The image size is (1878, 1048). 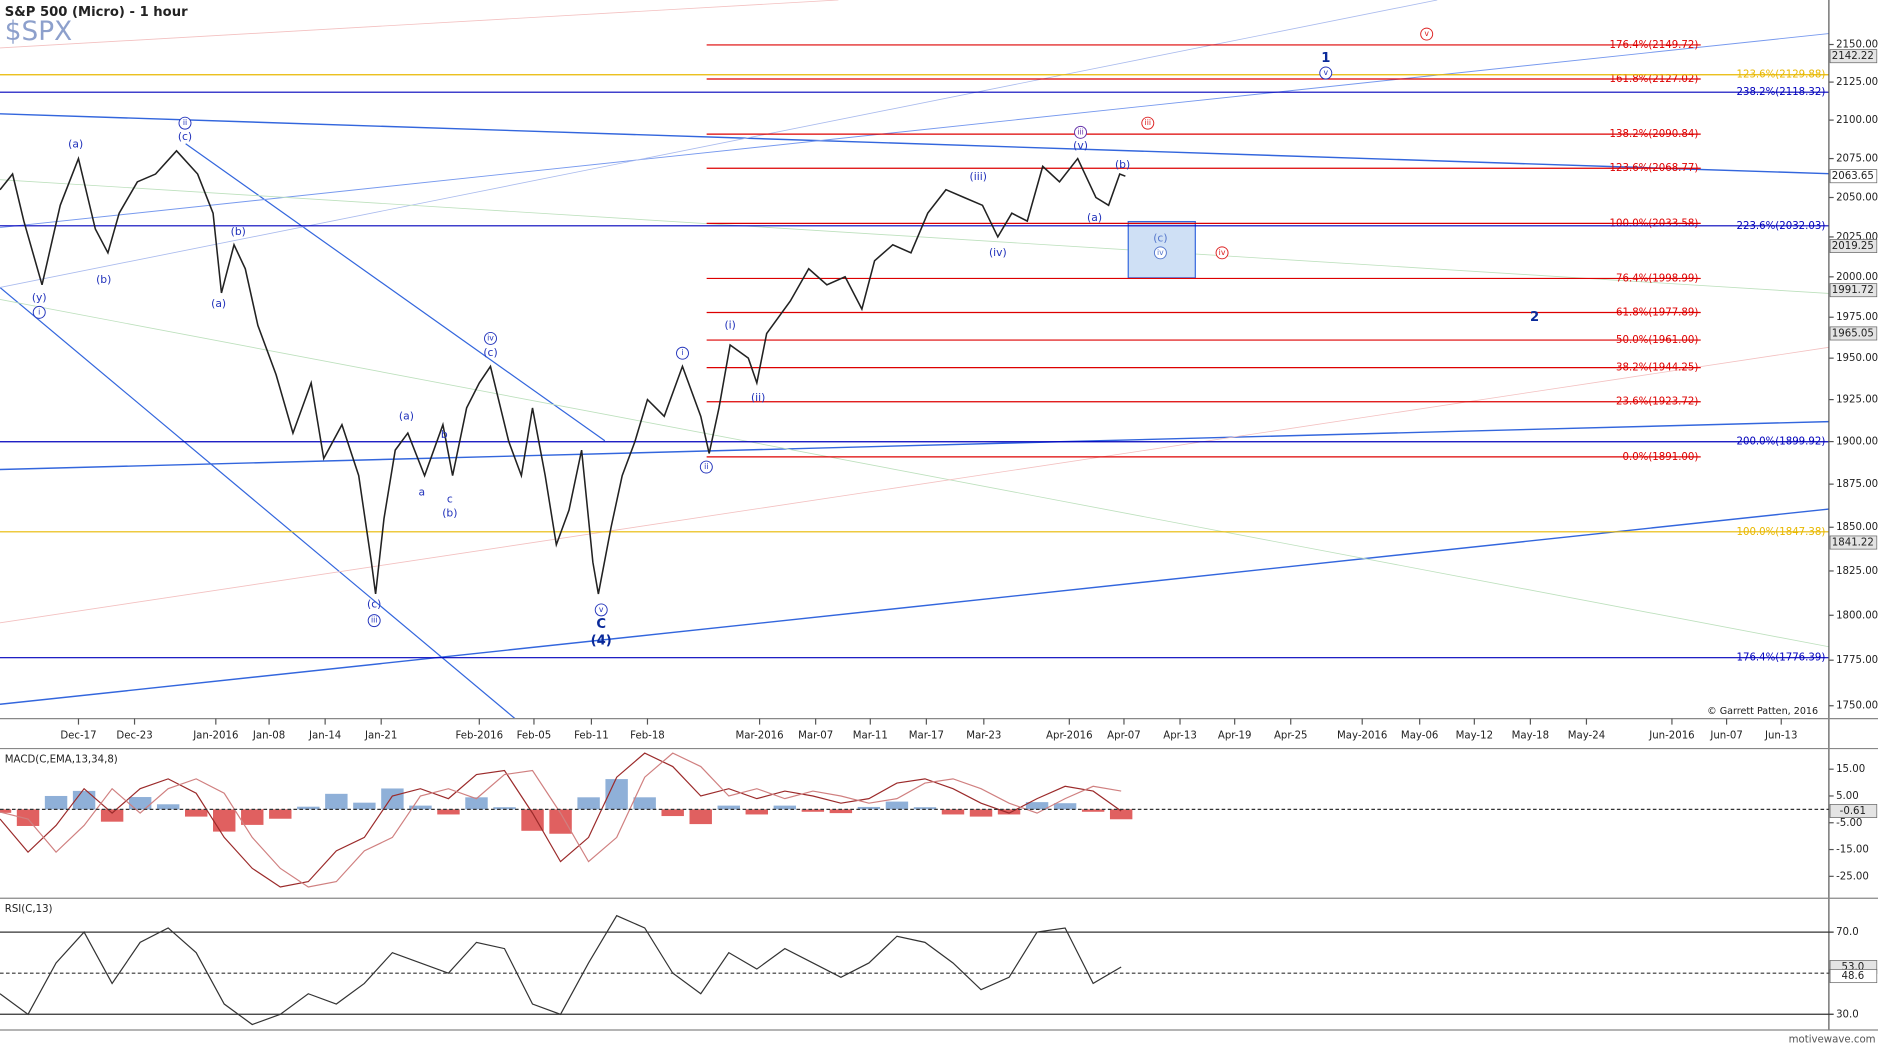 What do you see at coordinates (983, 735) in the screenshot?
I see `x-tick-label: Mar-23` at bounding box center [983, 735].